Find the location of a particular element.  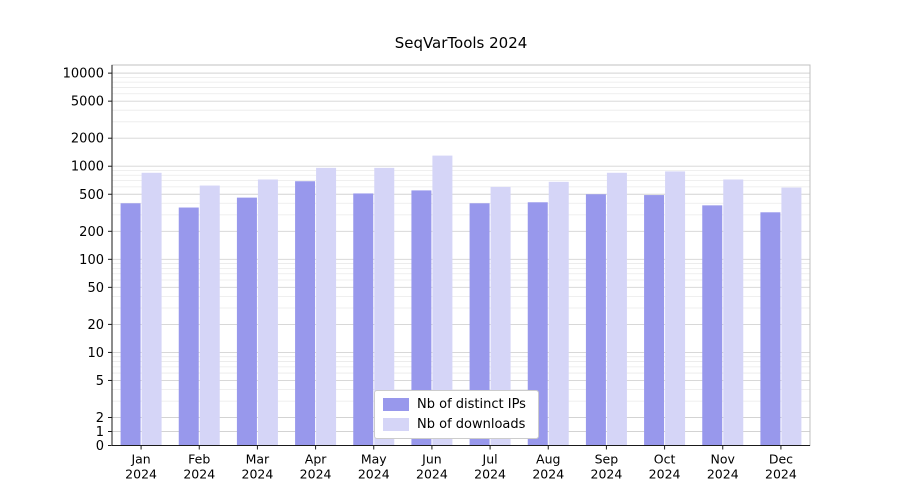

bar-downloads-oct is located at coordinates (675, 308).